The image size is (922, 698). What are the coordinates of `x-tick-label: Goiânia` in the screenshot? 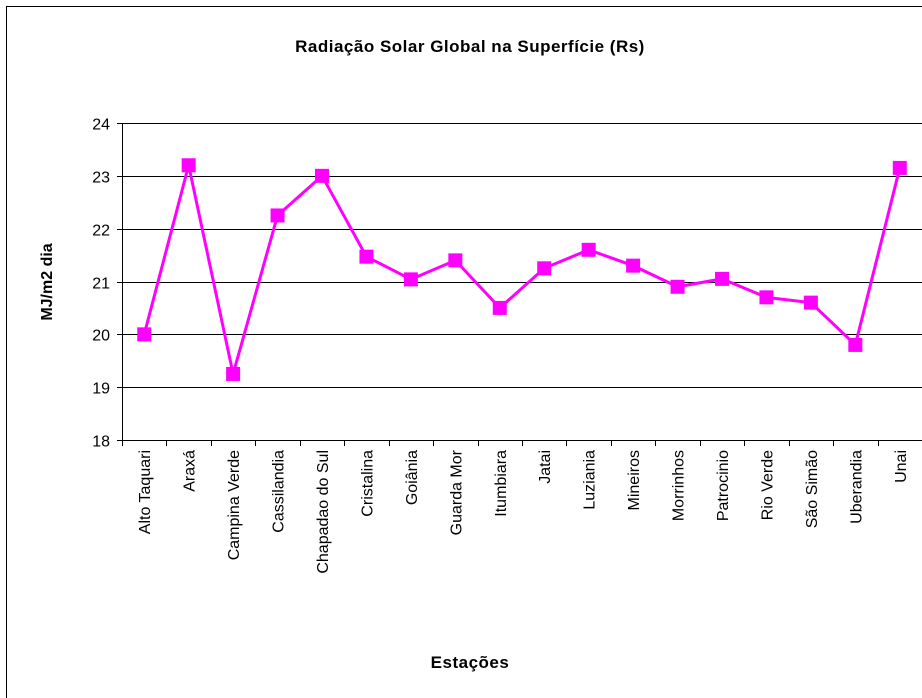 It's located at (412, 477).